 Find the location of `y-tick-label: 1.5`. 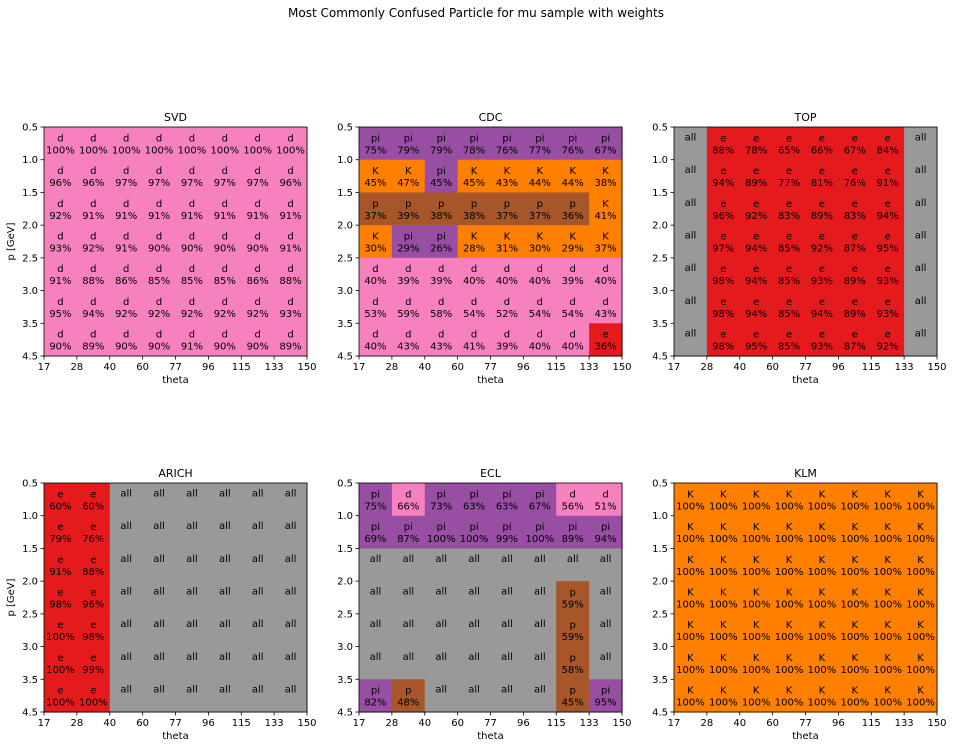

y-tick-label: 1.5 is located at coordinates (660, 193).